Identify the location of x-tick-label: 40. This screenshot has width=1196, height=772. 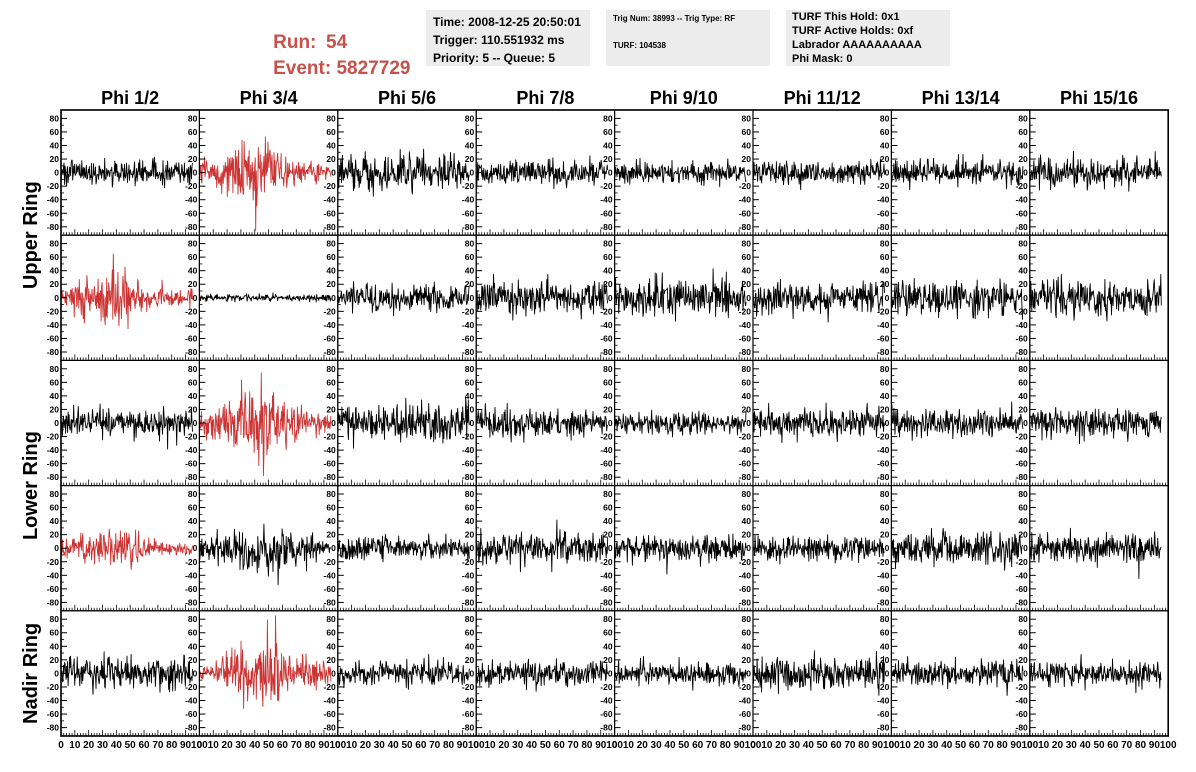
(670, 745).